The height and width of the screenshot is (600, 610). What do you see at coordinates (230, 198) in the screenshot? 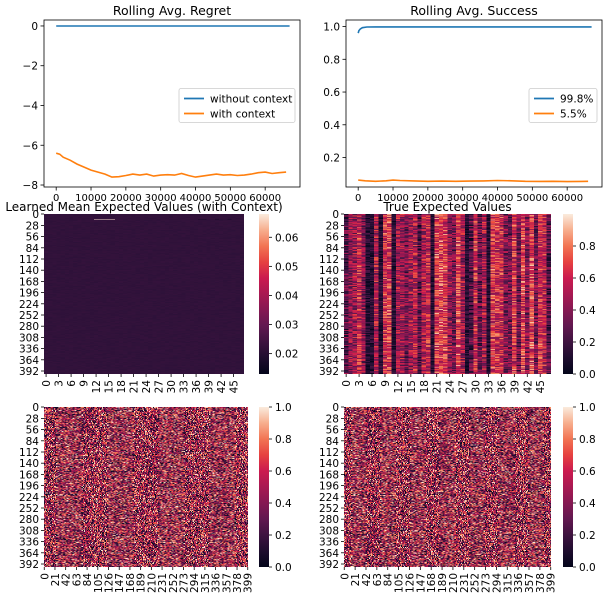
I see `x-tick-label: 50000` at bounding box center [230, 198].